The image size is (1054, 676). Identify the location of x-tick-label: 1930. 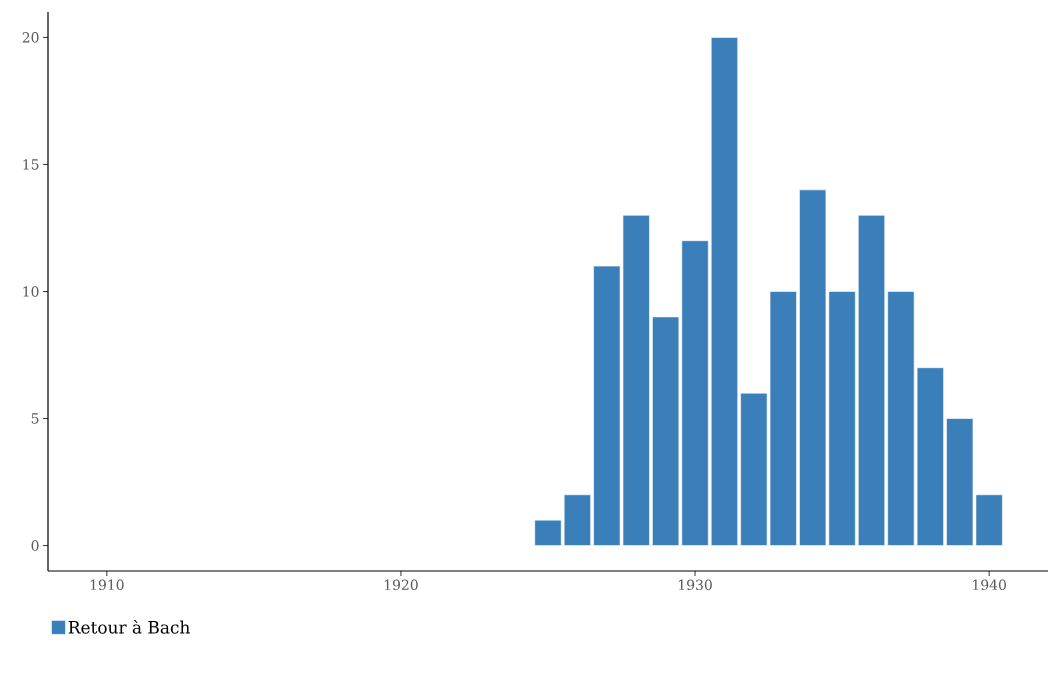
(695, 585).